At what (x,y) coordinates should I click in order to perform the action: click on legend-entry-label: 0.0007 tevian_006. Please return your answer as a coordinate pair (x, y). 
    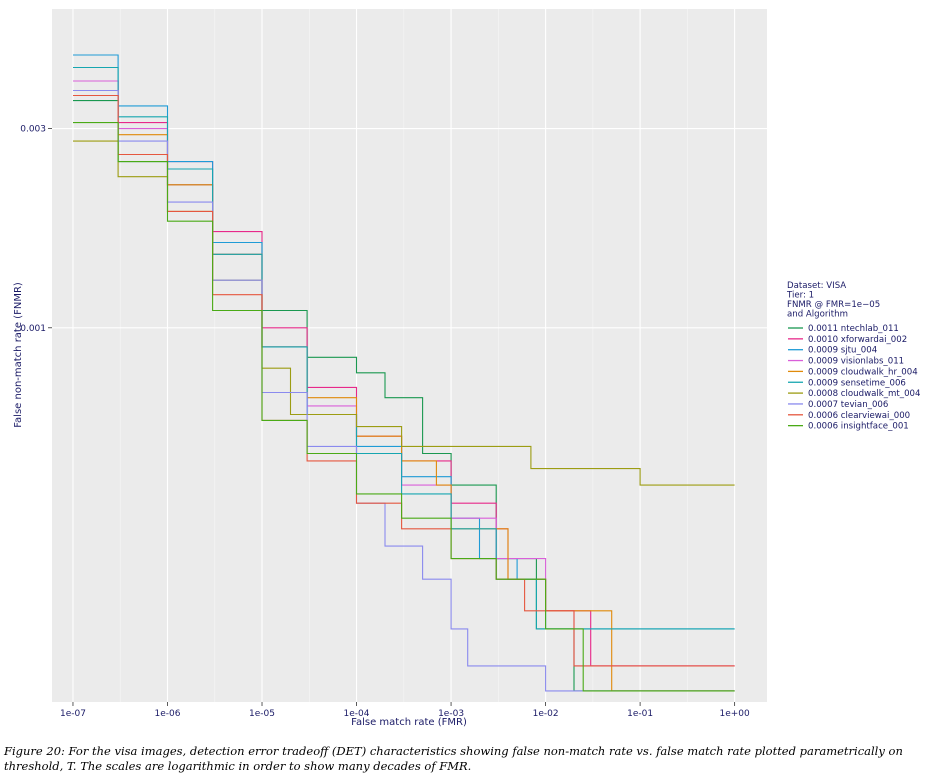
    Looking at the image, I should click on (848, 405).